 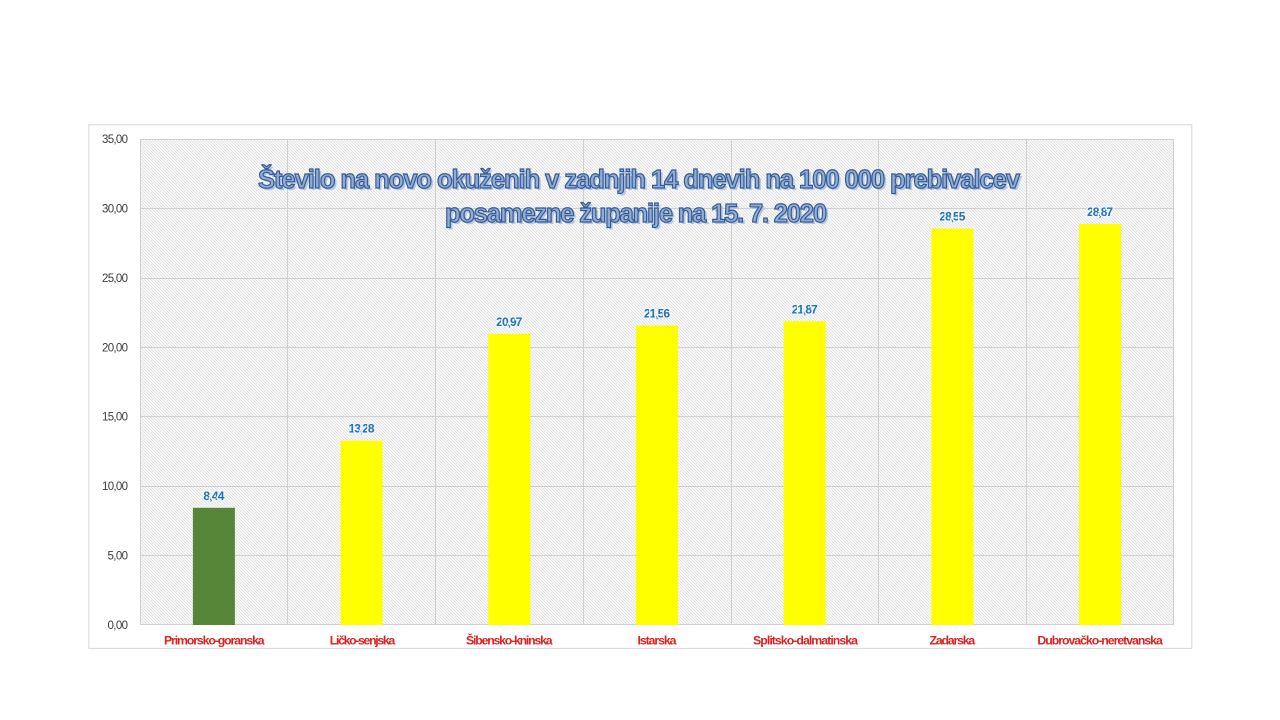 What do you see at coordinates (805, 641) in the screenshot?
I see `svg-text: Splitsko-dalmatinska` at bounding box center [805, 641].